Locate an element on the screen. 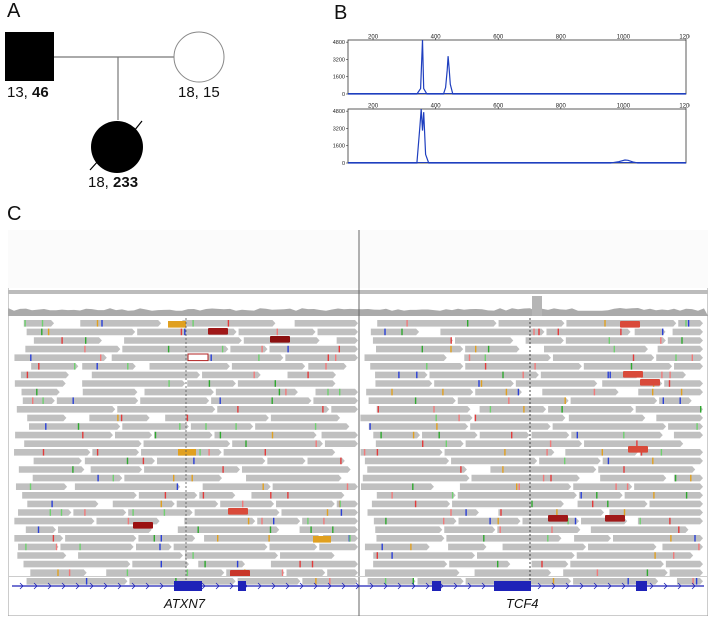 The width and height of the screenshot is (709, 621). child-repeat-expanded: 233 is located at coordinates (126, 182).